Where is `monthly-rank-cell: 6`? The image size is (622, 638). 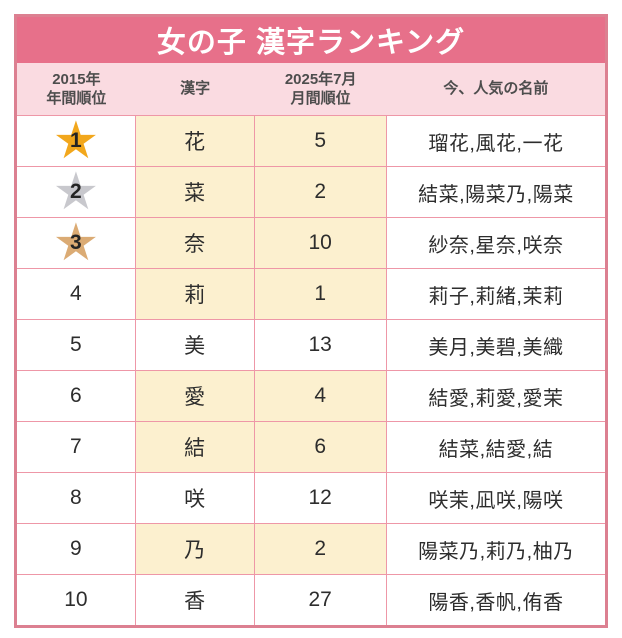
monthly-rank-cell: 6 is located at coordinates (320, 447).